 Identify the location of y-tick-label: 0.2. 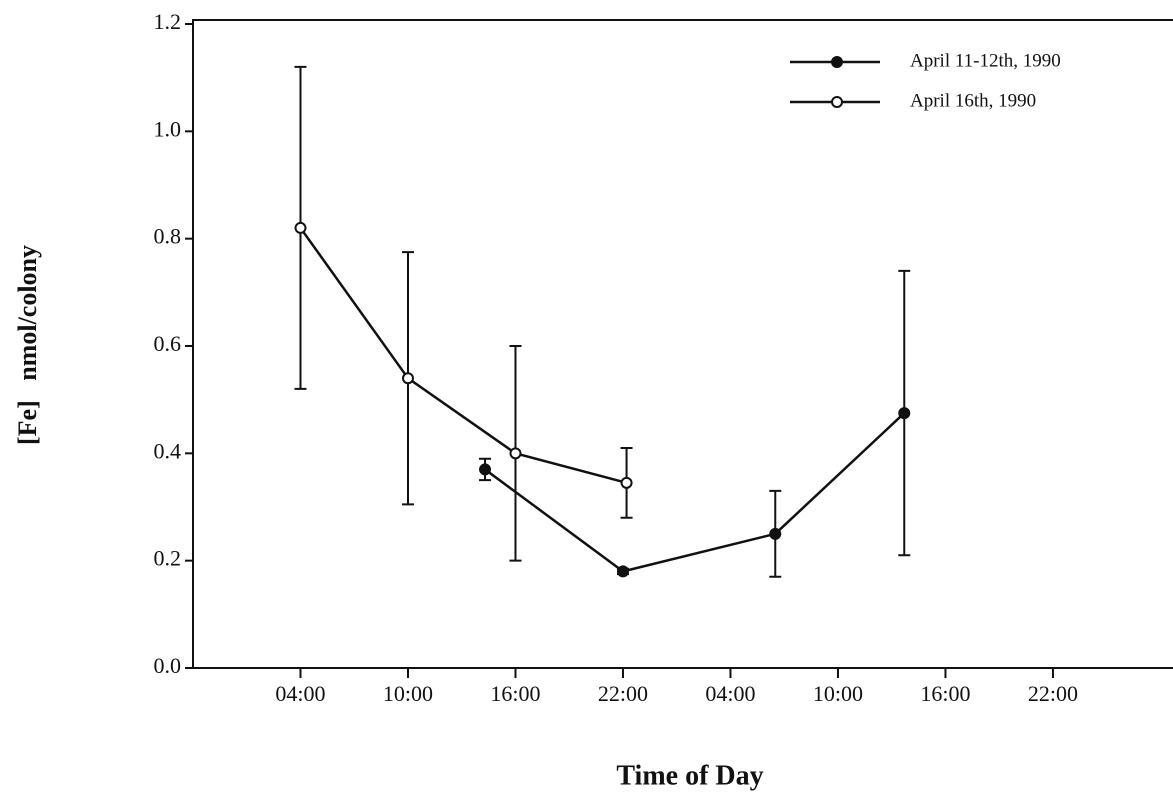
(168, 558).